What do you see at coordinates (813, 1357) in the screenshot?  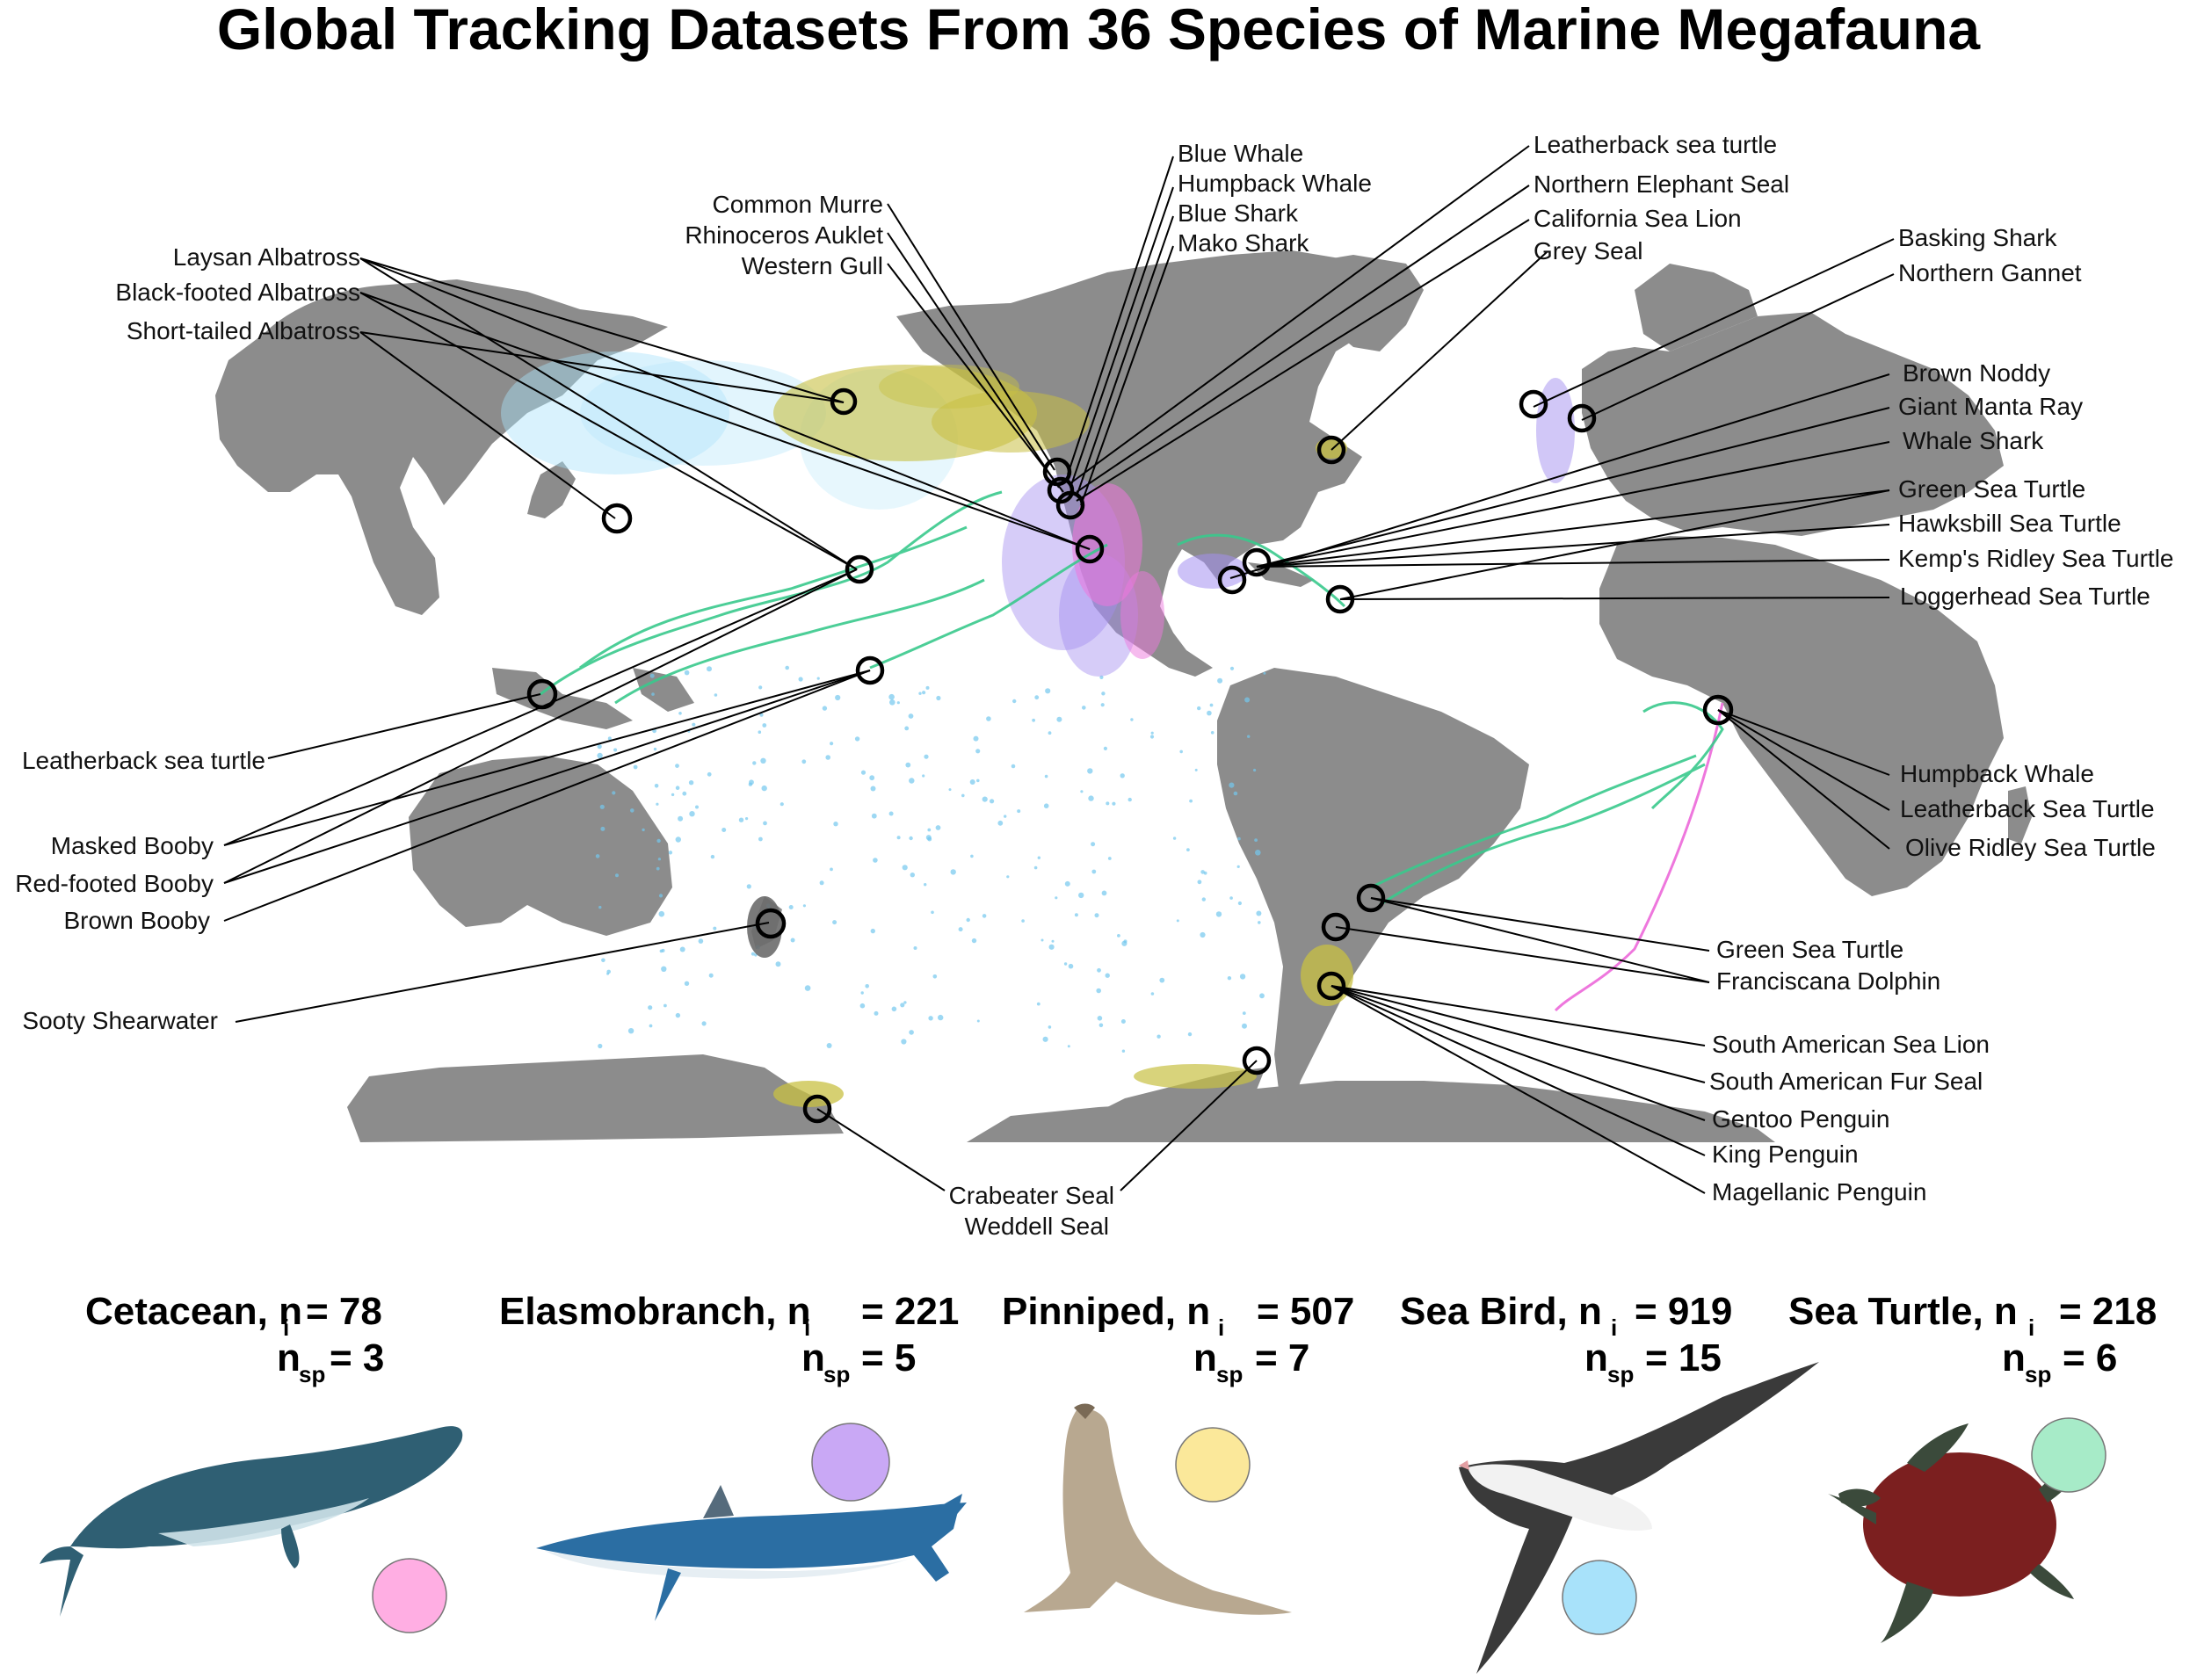 I see `elasmobranch-n-label: n` at bounding box center [813, 1357].